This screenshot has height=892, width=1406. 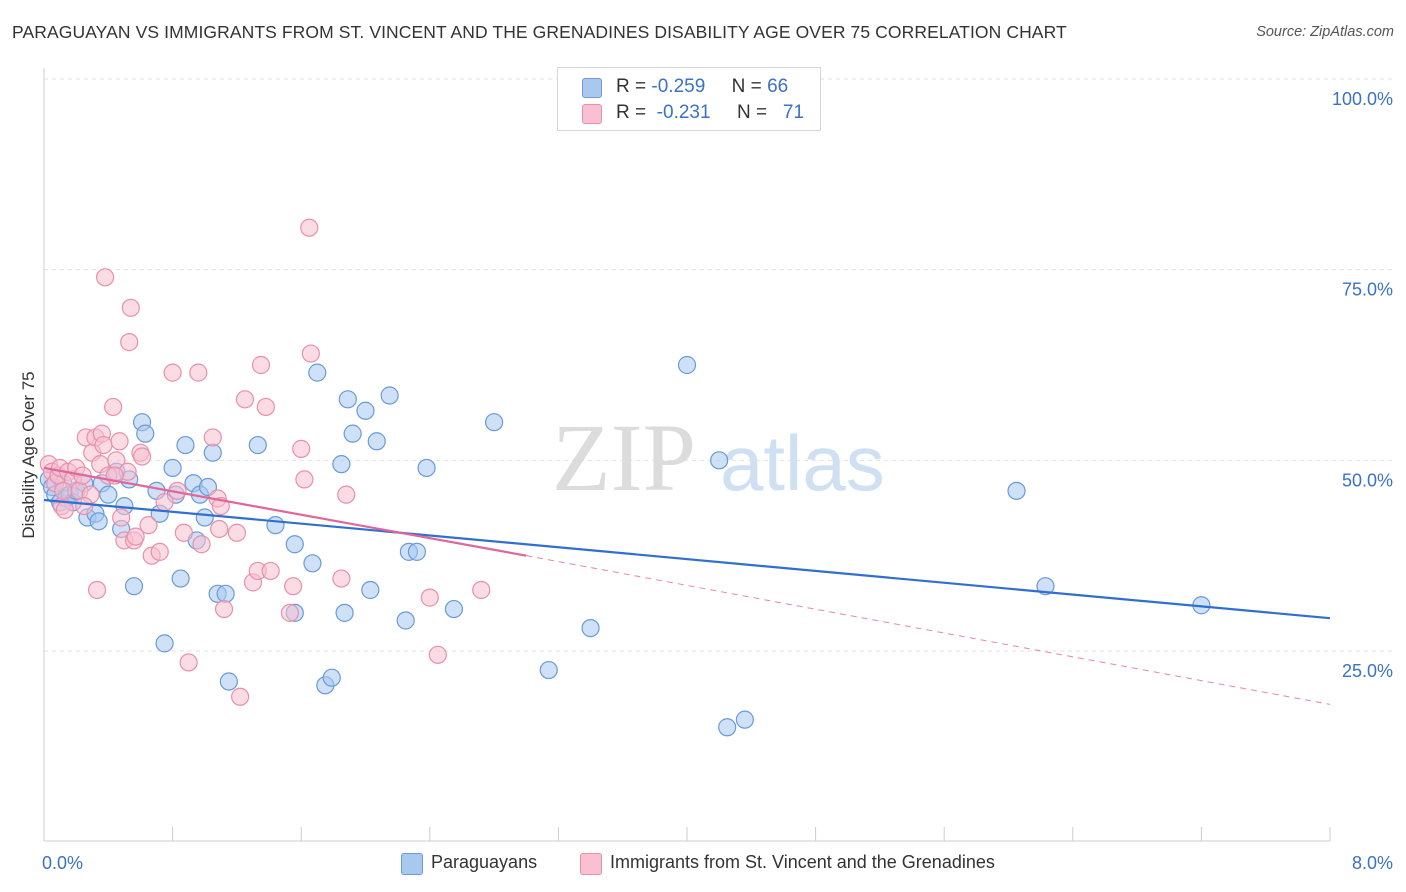 What do you see at coordinates (678, 86) in the screenshot?
I see `legend-r-value: -0.259` at bounding box center [678, 86].